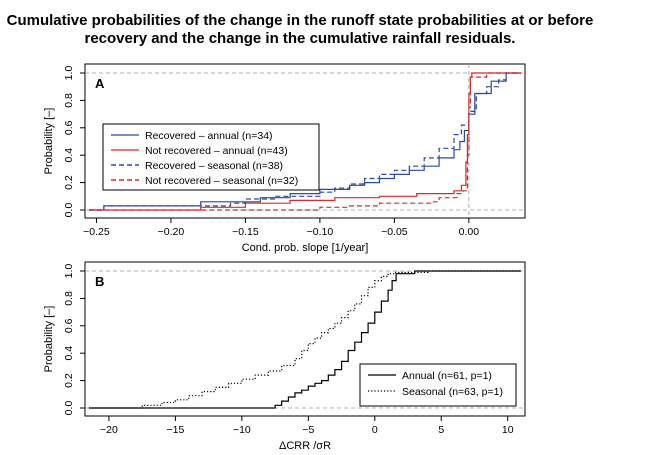  Describe the element at coordinates (214, 166) in the screenshot. I see `legend-entry: Recovered – seasonal (n=38)` at that location.